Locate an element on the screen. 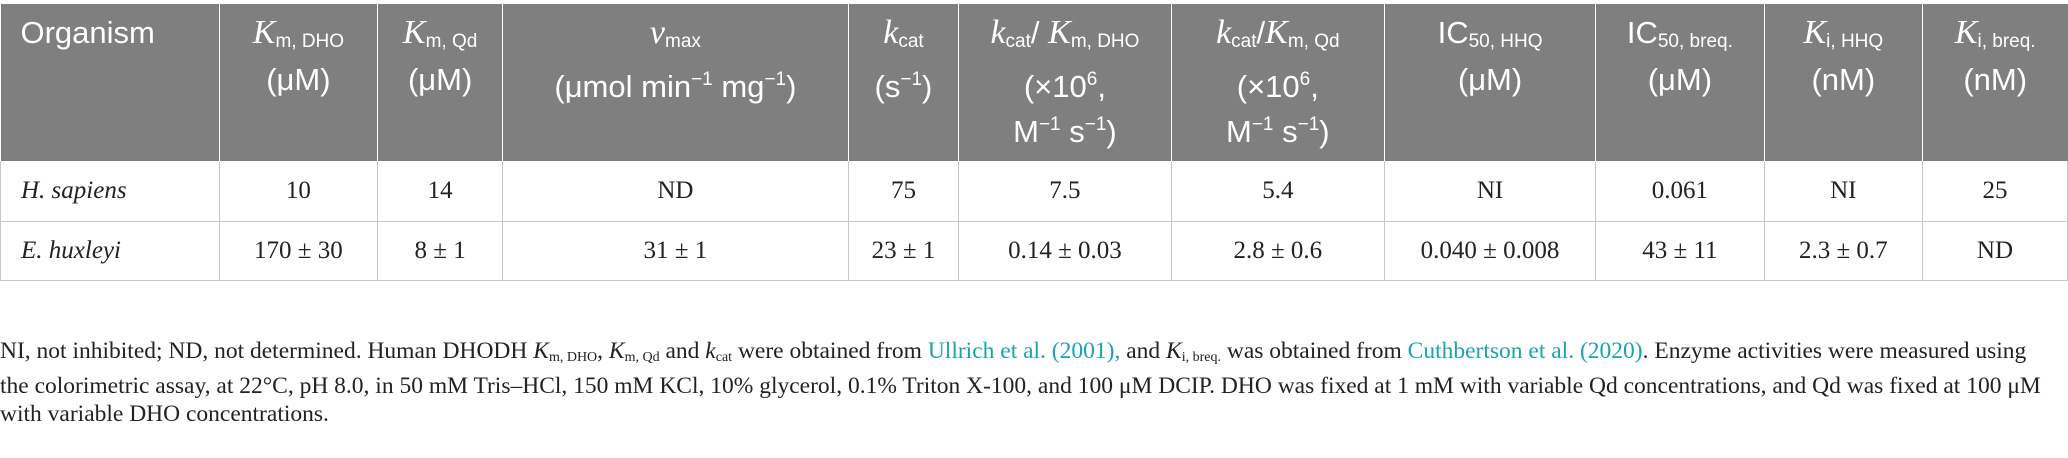 This screenshot has width=2068, height=458. header-kcat-km-dho: kcat/ Km, DHO (×106, M−1 s−1) is located at coordinates (1065, 82).